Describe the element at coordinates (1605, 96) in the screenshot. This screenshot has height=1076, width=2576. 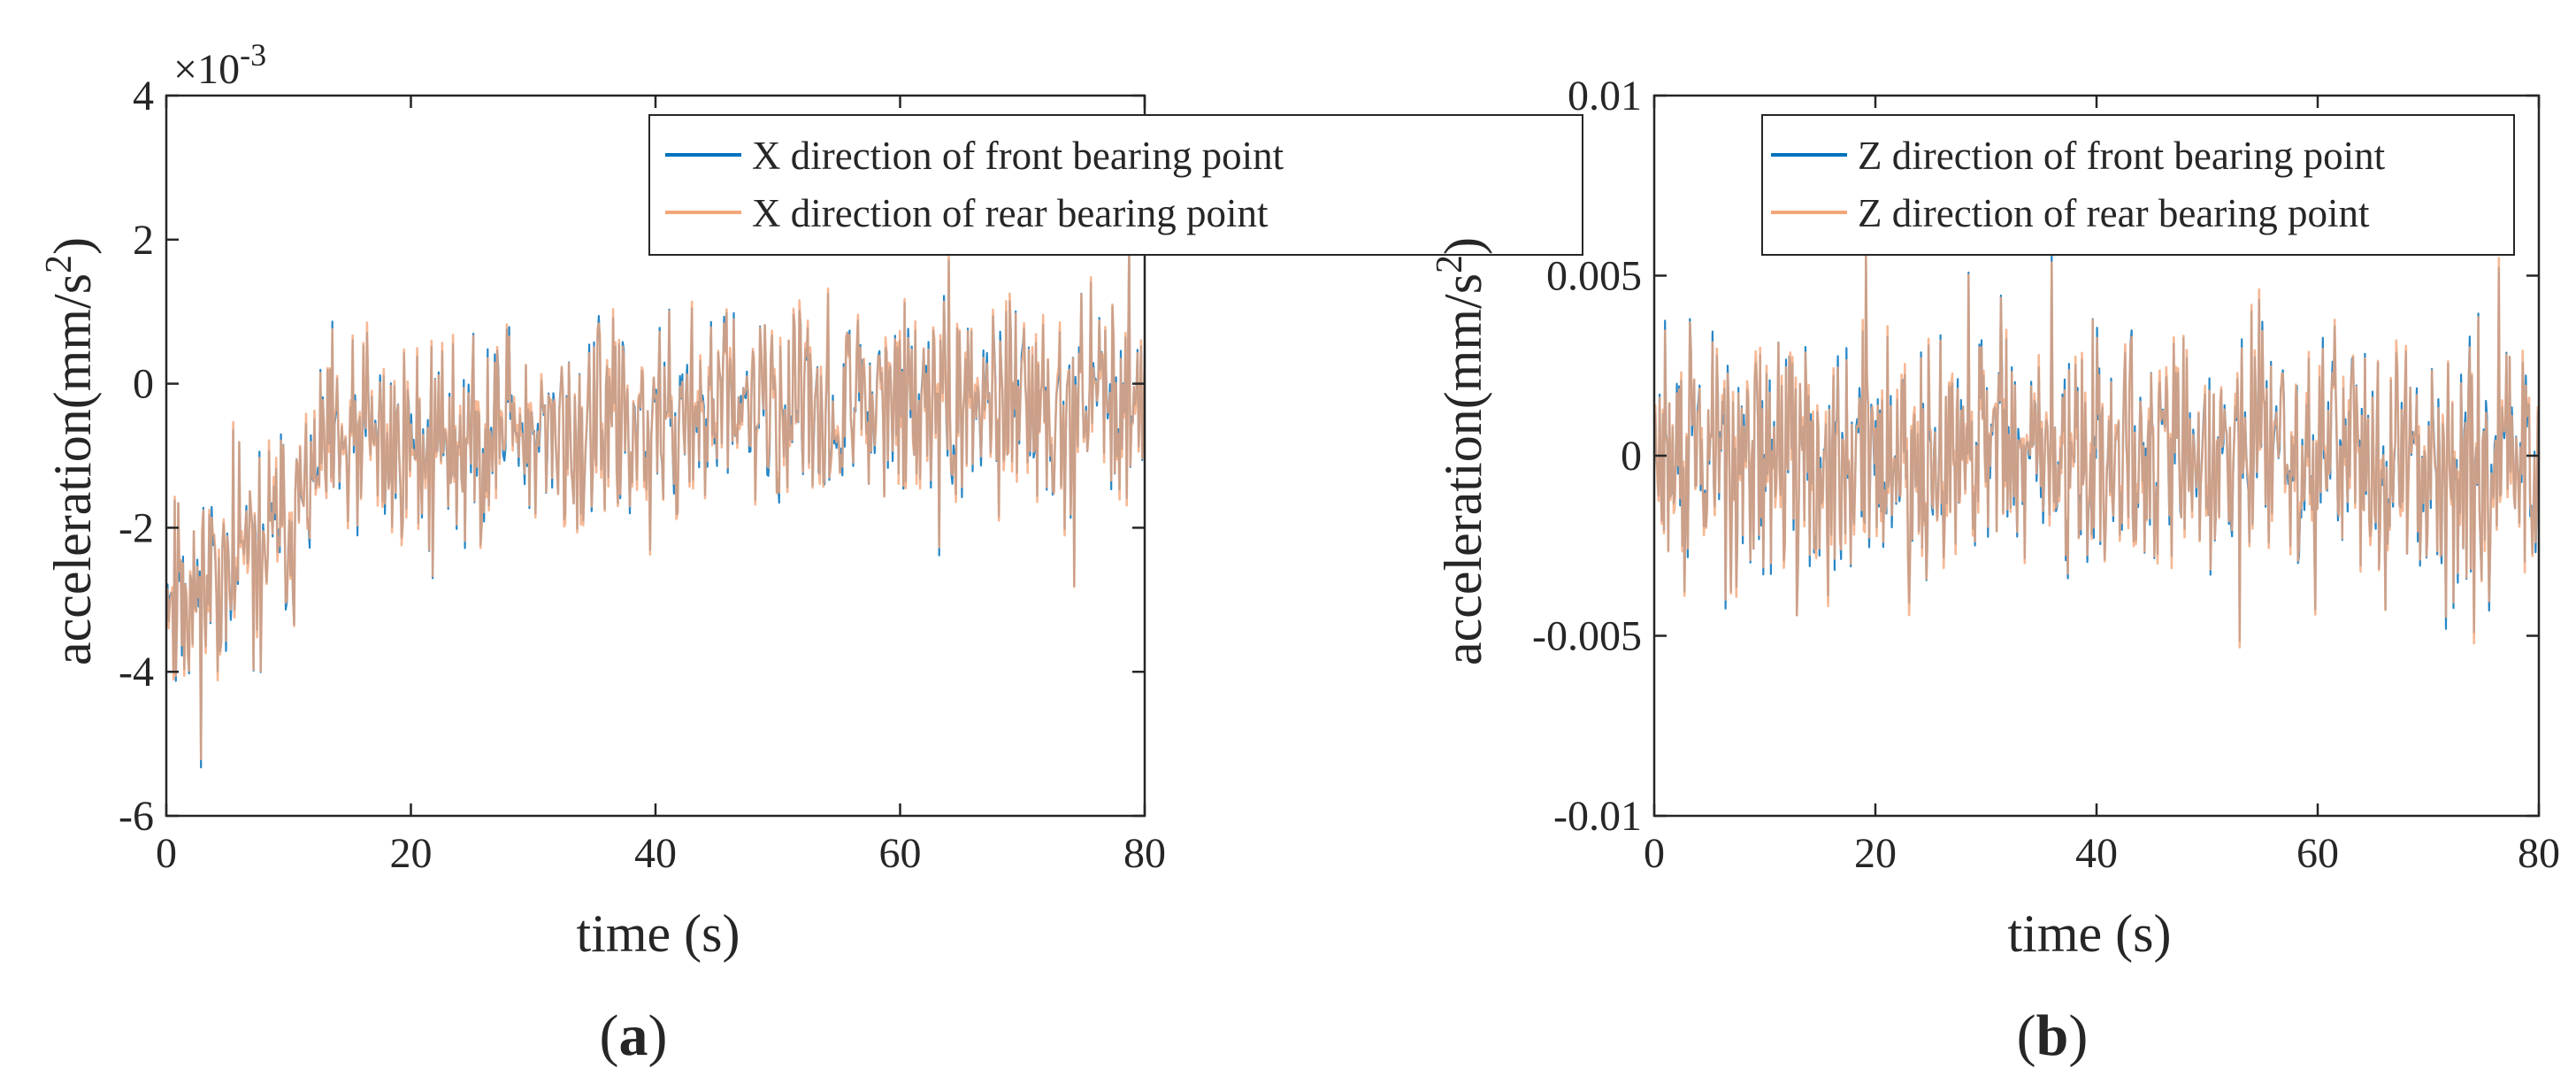
I see `panel-b-y-tick-label: 0.01` at that location.